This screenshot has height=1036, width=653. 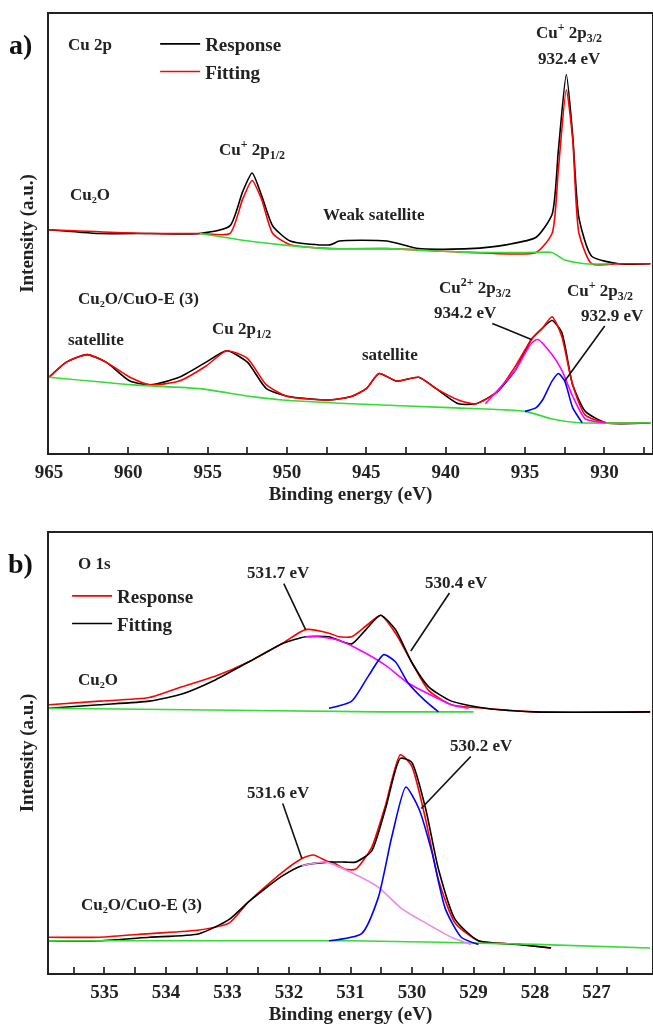 I want to click on x-tick-label: 533, so click(x=227, y=991).